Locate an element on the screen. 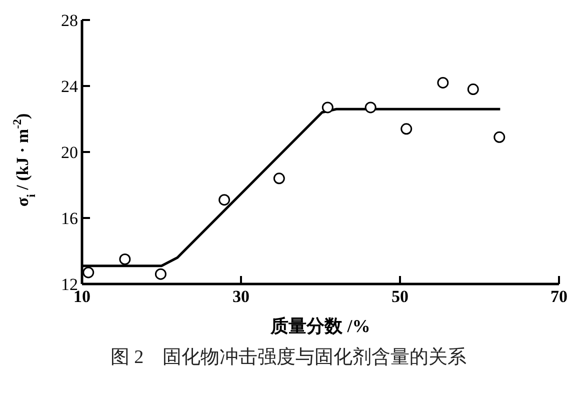 This screenshot has width=577, height=395. y-tick-label: 28 is located at coordinates (69, 20).